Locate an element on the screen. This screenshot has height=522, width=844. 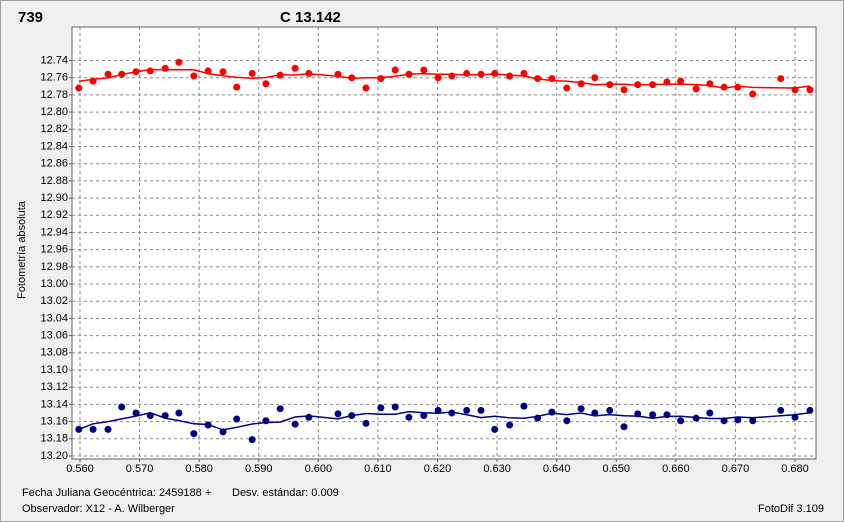
x-tick-label: 0.640 is located at coordinates (557, 469).